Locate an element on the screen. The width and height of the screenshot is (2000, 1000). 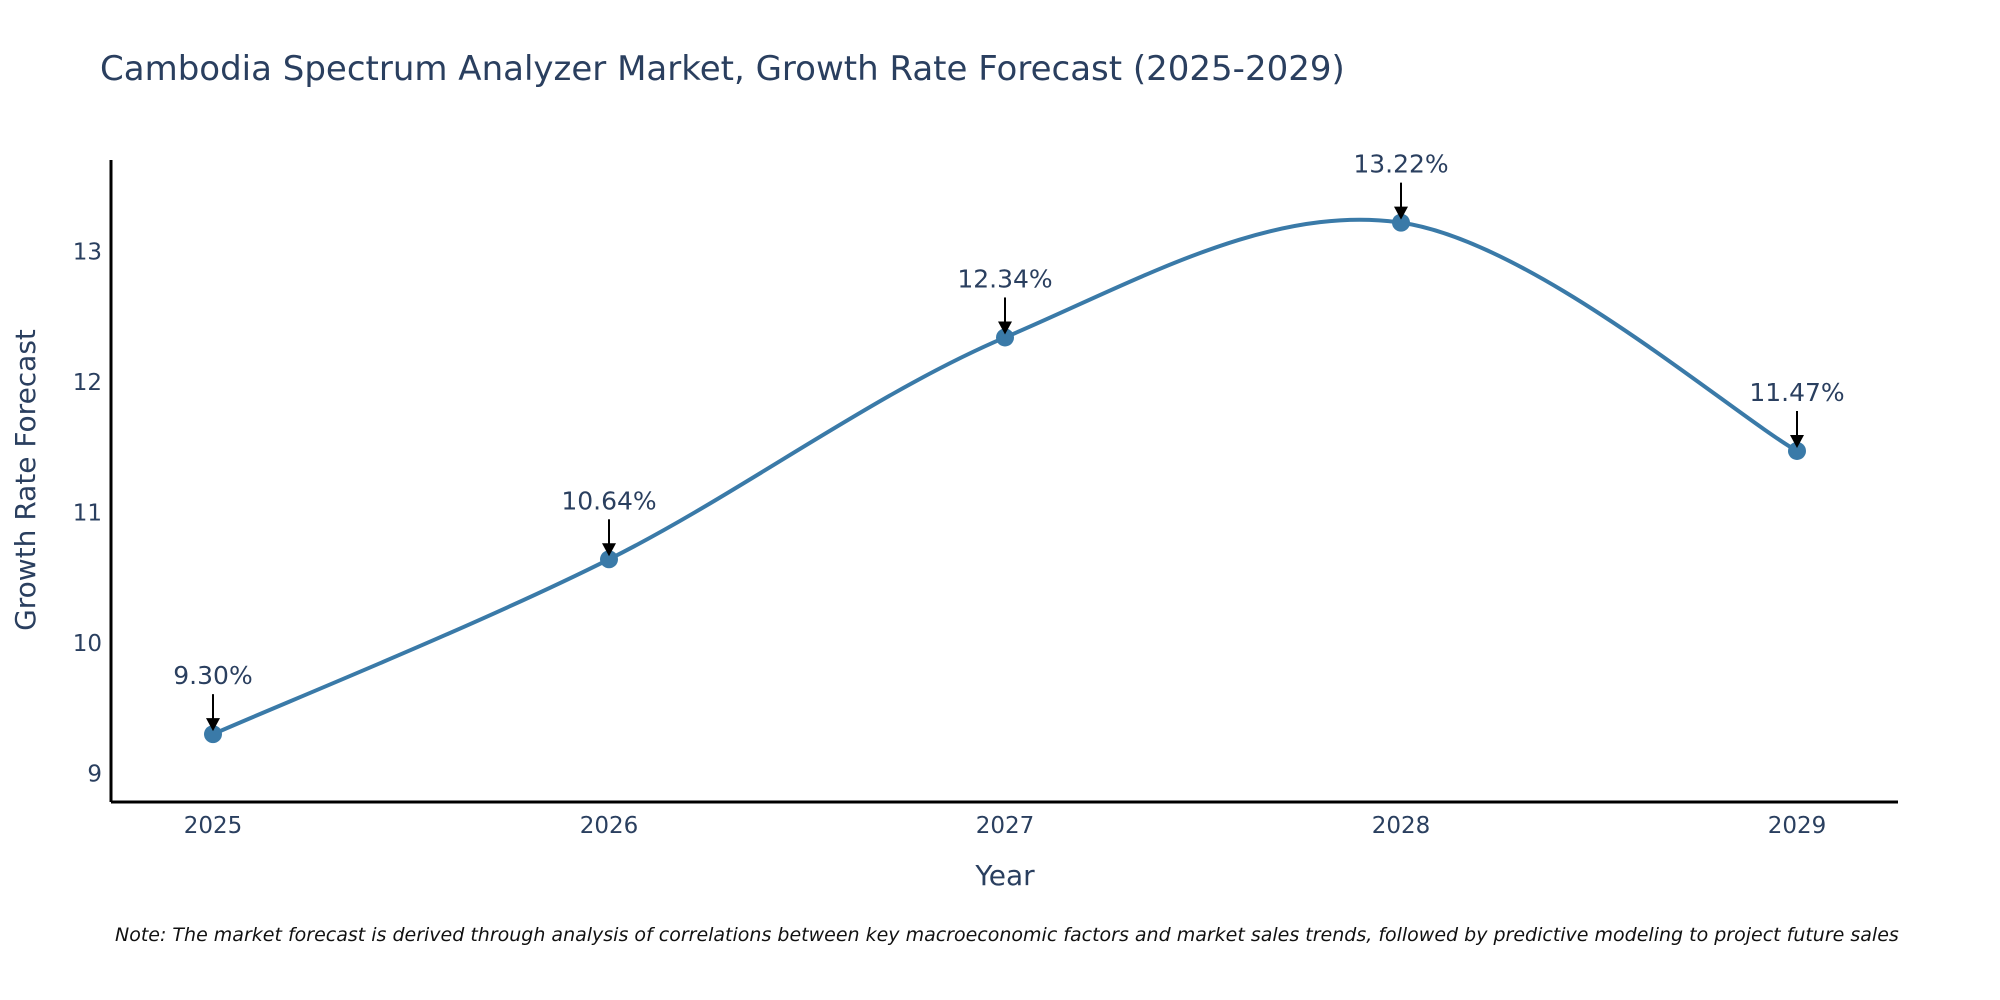
x-tick-label: 2025 is located at coordinates (213, 826).